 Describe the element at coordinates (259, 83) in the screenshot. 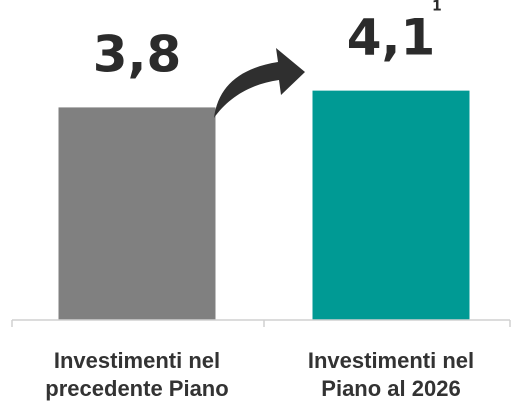

I see `growth-arrow-icon` at that location.